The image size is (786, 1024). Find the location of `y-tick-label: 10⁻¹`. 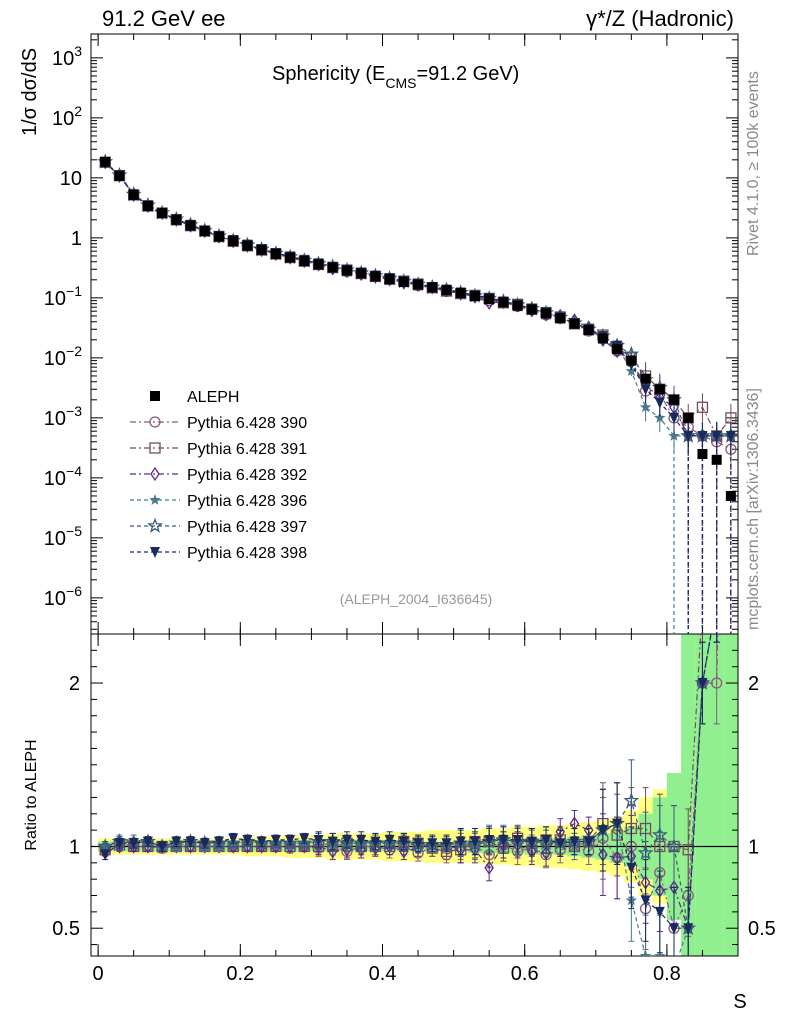

y-tick-label: 10⁻¹ is located at coordinates (63, 296).